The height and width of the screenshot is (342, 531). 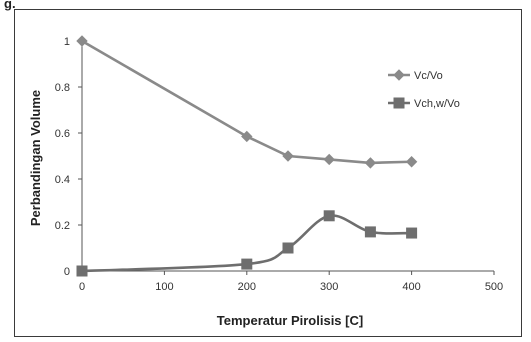 What do you see at coordinates (35, 158) in the screenshot?
I see `y-axis-title: Perbandingan Volume` at bounding box center [35, 158].